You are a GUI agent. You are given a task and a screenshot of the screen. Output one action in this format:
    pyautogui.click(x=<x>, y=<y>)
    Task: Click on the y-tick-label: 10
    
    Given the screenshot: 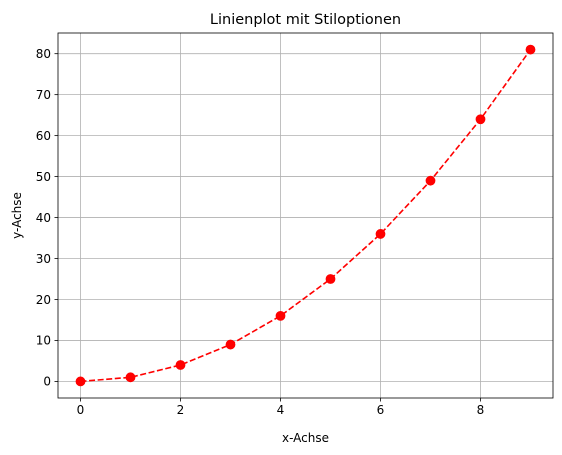 What is the action you would take?
    pyautogui.click(x=43, y=341)
    